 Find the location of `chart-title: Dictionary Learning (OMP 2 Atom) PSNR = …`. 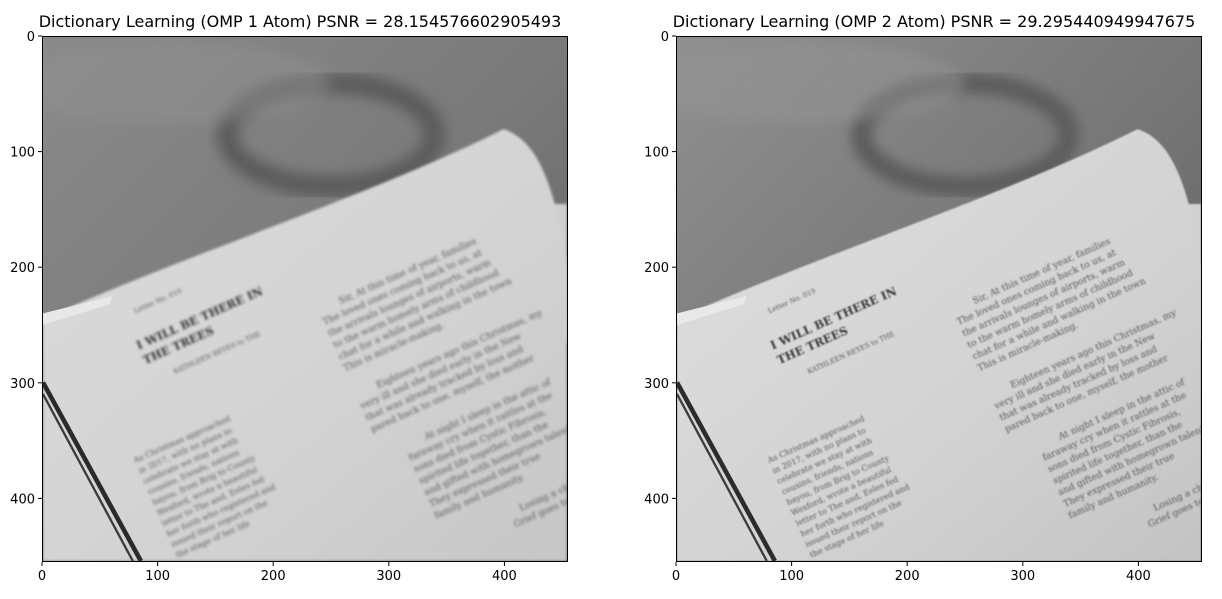

chart-title: Dictionary Learning (OMP 2 Atom) PSNR = … is located at coordinates (934, 21).